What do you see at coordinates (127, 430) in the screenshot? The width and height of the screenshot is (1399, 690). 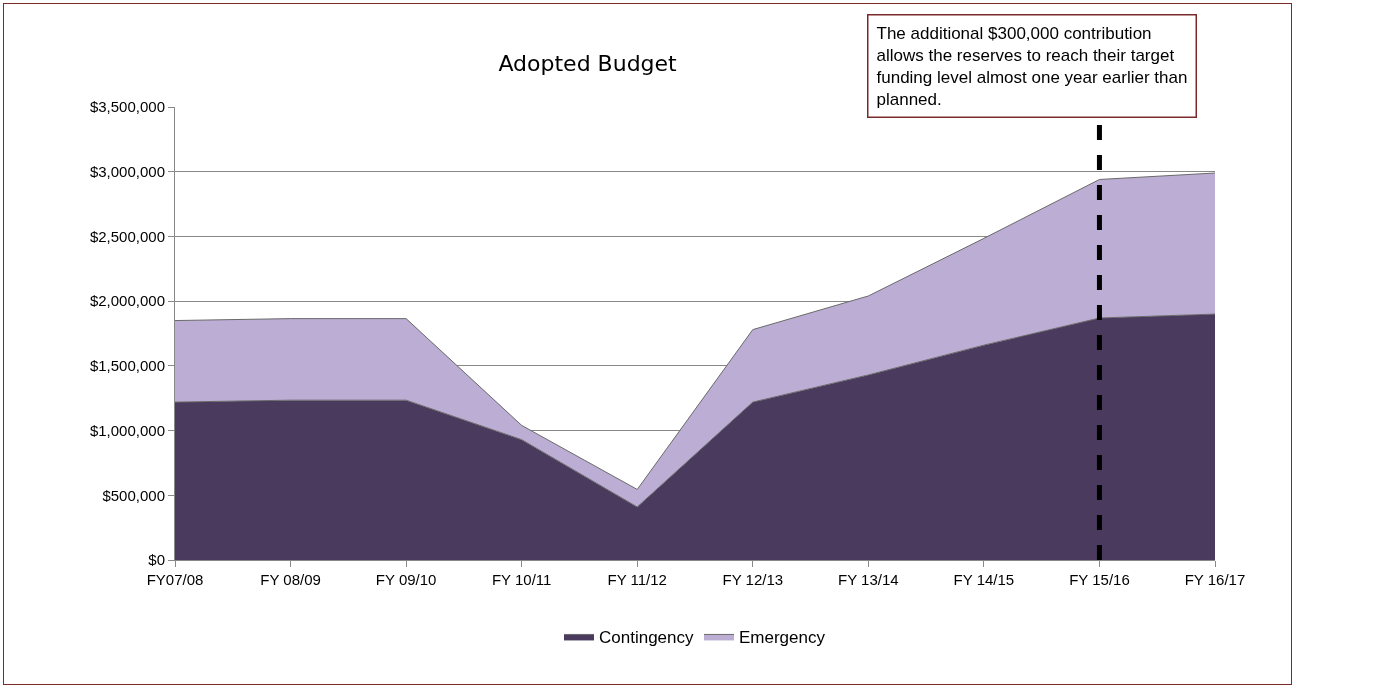 I see `y-tick-label: $1,000,000` at bounding box center [127, 430].